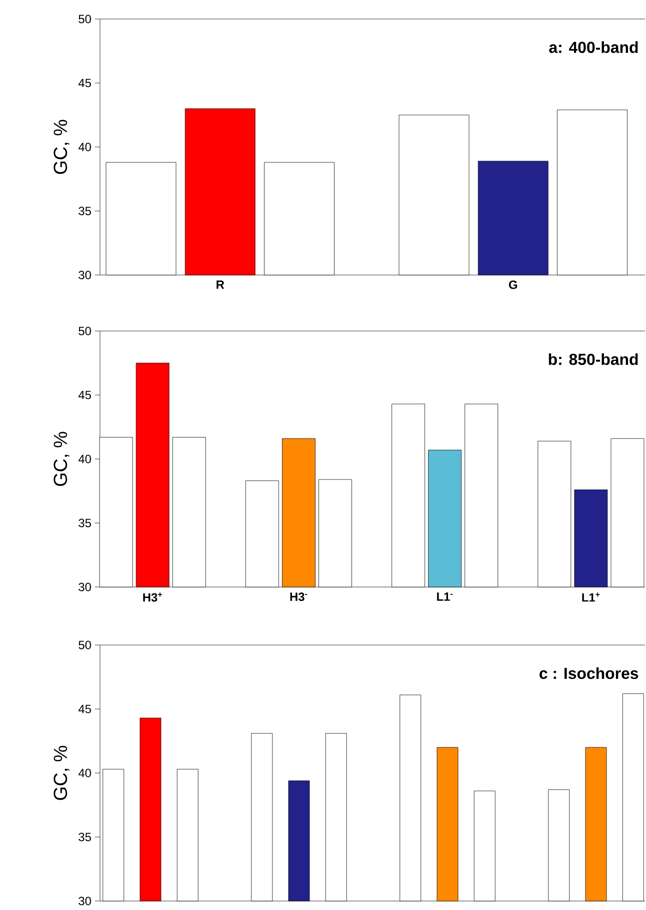 The width and height of the screenshot is (646, 910). Describe the element at coordinates (513, 284) in the screenshot. I see `x-tick-label: G` at that location.